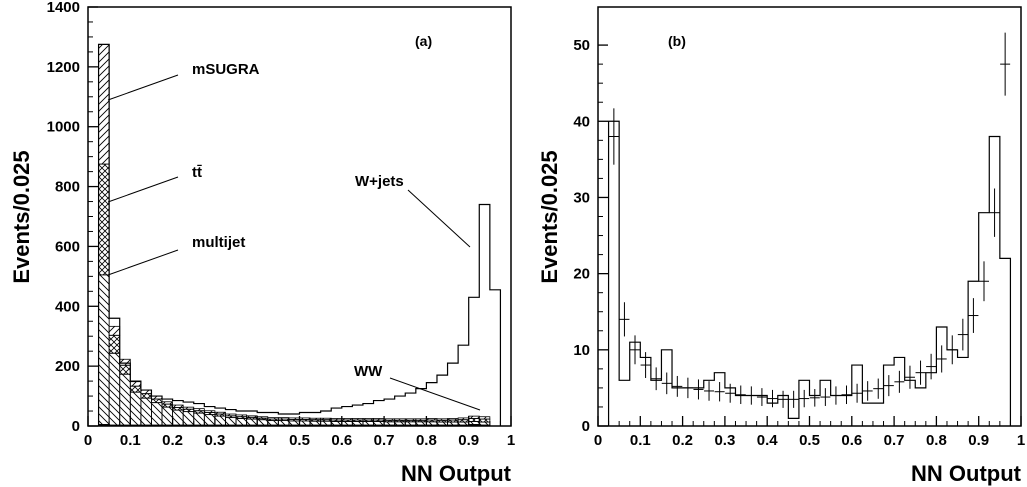 The width and height of the screenshot is (1027, 487). What do you see at coordinates (67, 246) in the screenshot?
I see `y-tick-label: 600` at bounding box center [67, 246].